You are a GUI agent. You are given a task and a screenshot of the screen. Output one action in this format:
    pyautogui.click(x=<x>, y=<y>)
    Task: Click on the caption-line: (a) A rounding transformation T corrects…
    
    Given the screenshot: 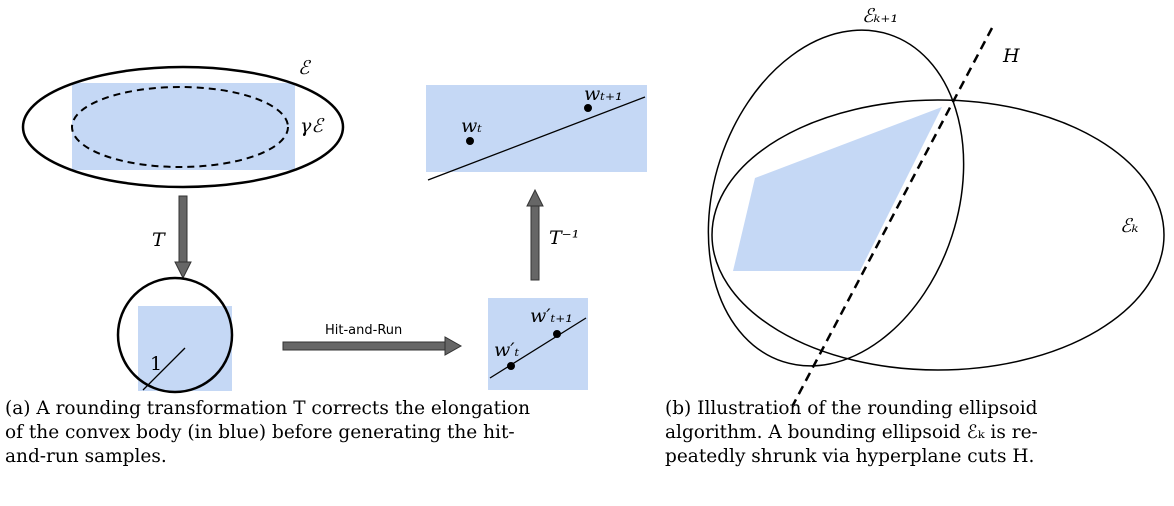 What is the action you would take?
    pyautogui.click(x=267, y=408)
    